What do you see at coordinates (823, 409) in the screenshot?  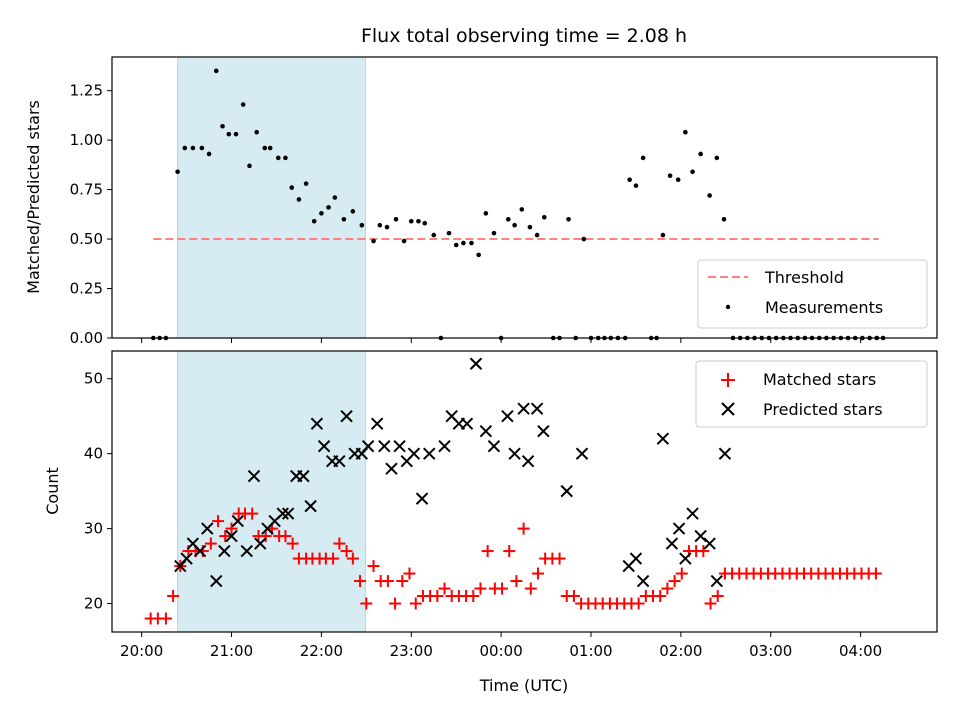 I see `legend-predicted-label: Predicted stars` at bounding box center [823, 409].